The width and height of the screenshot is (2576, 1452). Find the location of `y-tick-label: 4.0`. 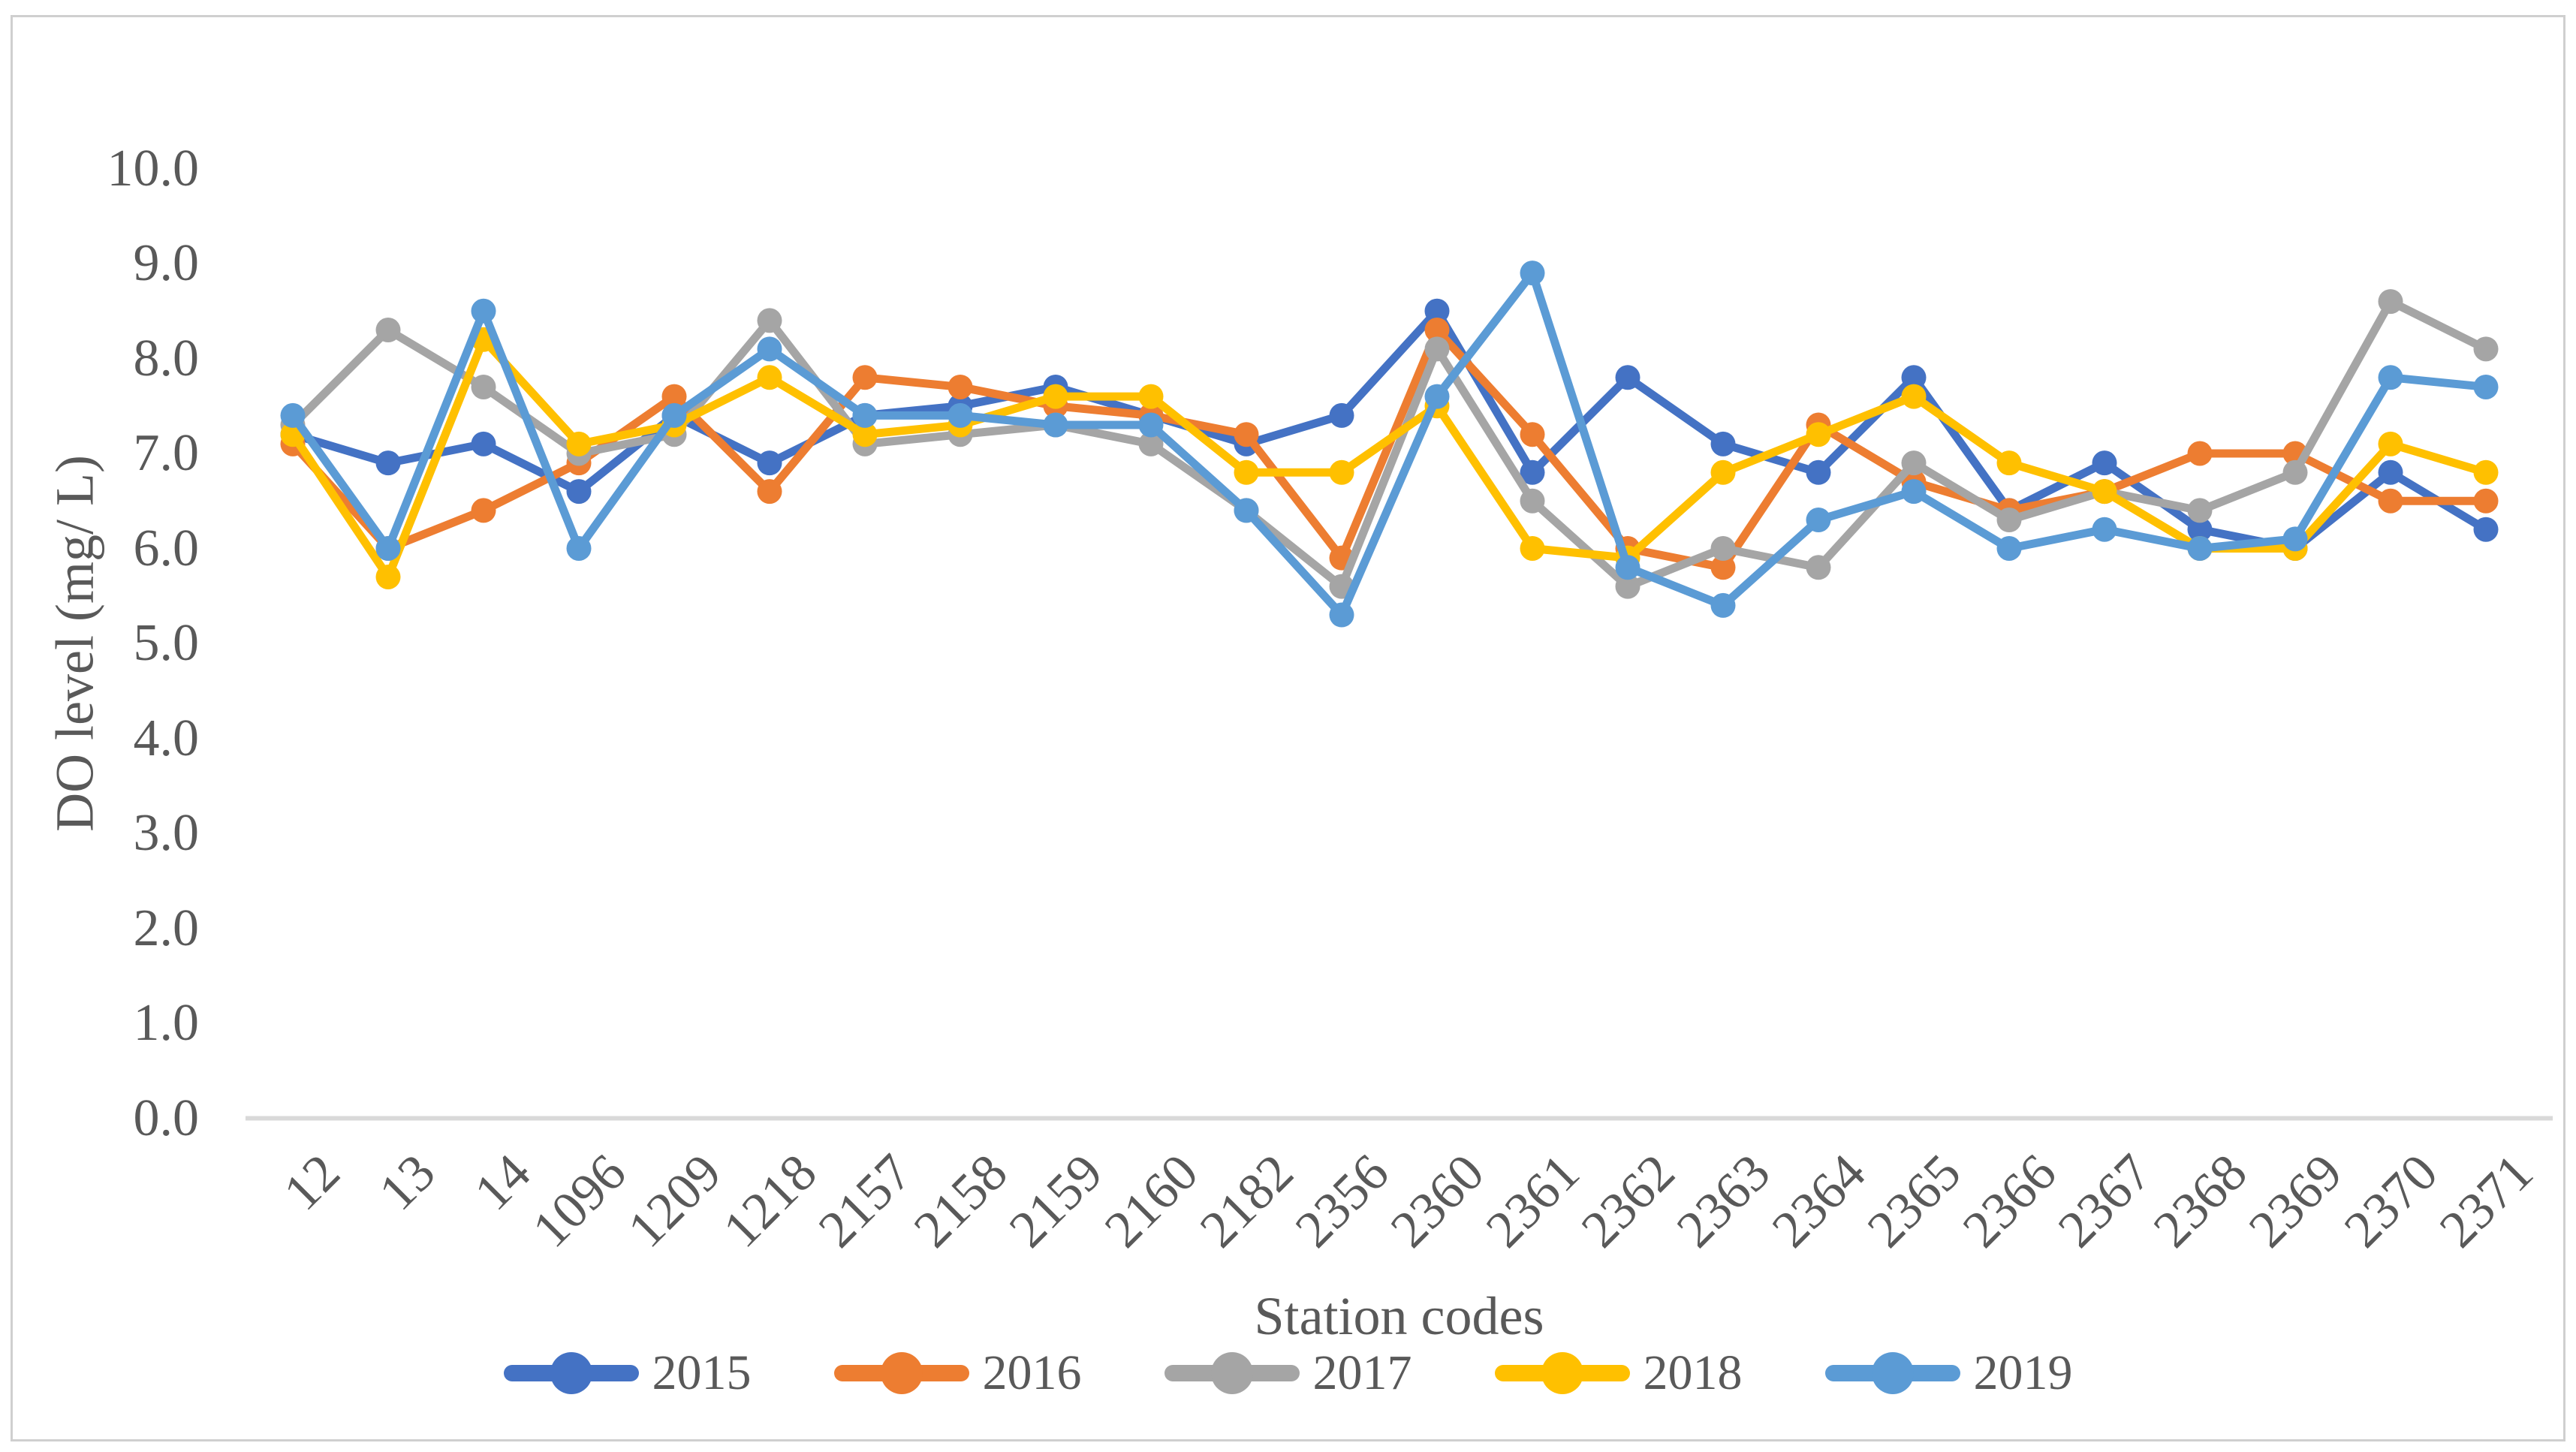

y-tick-label: 4.0 is located at coordinates (166, 738).